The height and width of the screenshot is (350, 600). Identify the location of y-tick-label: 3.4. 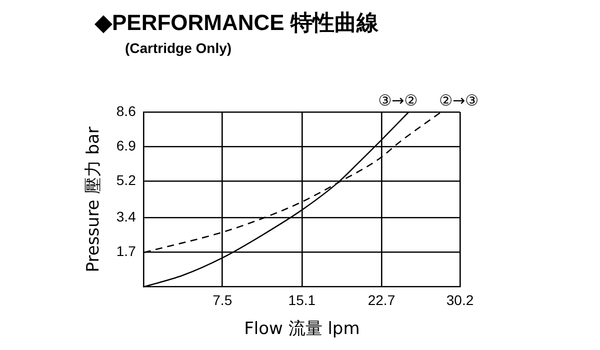
(126, 216).